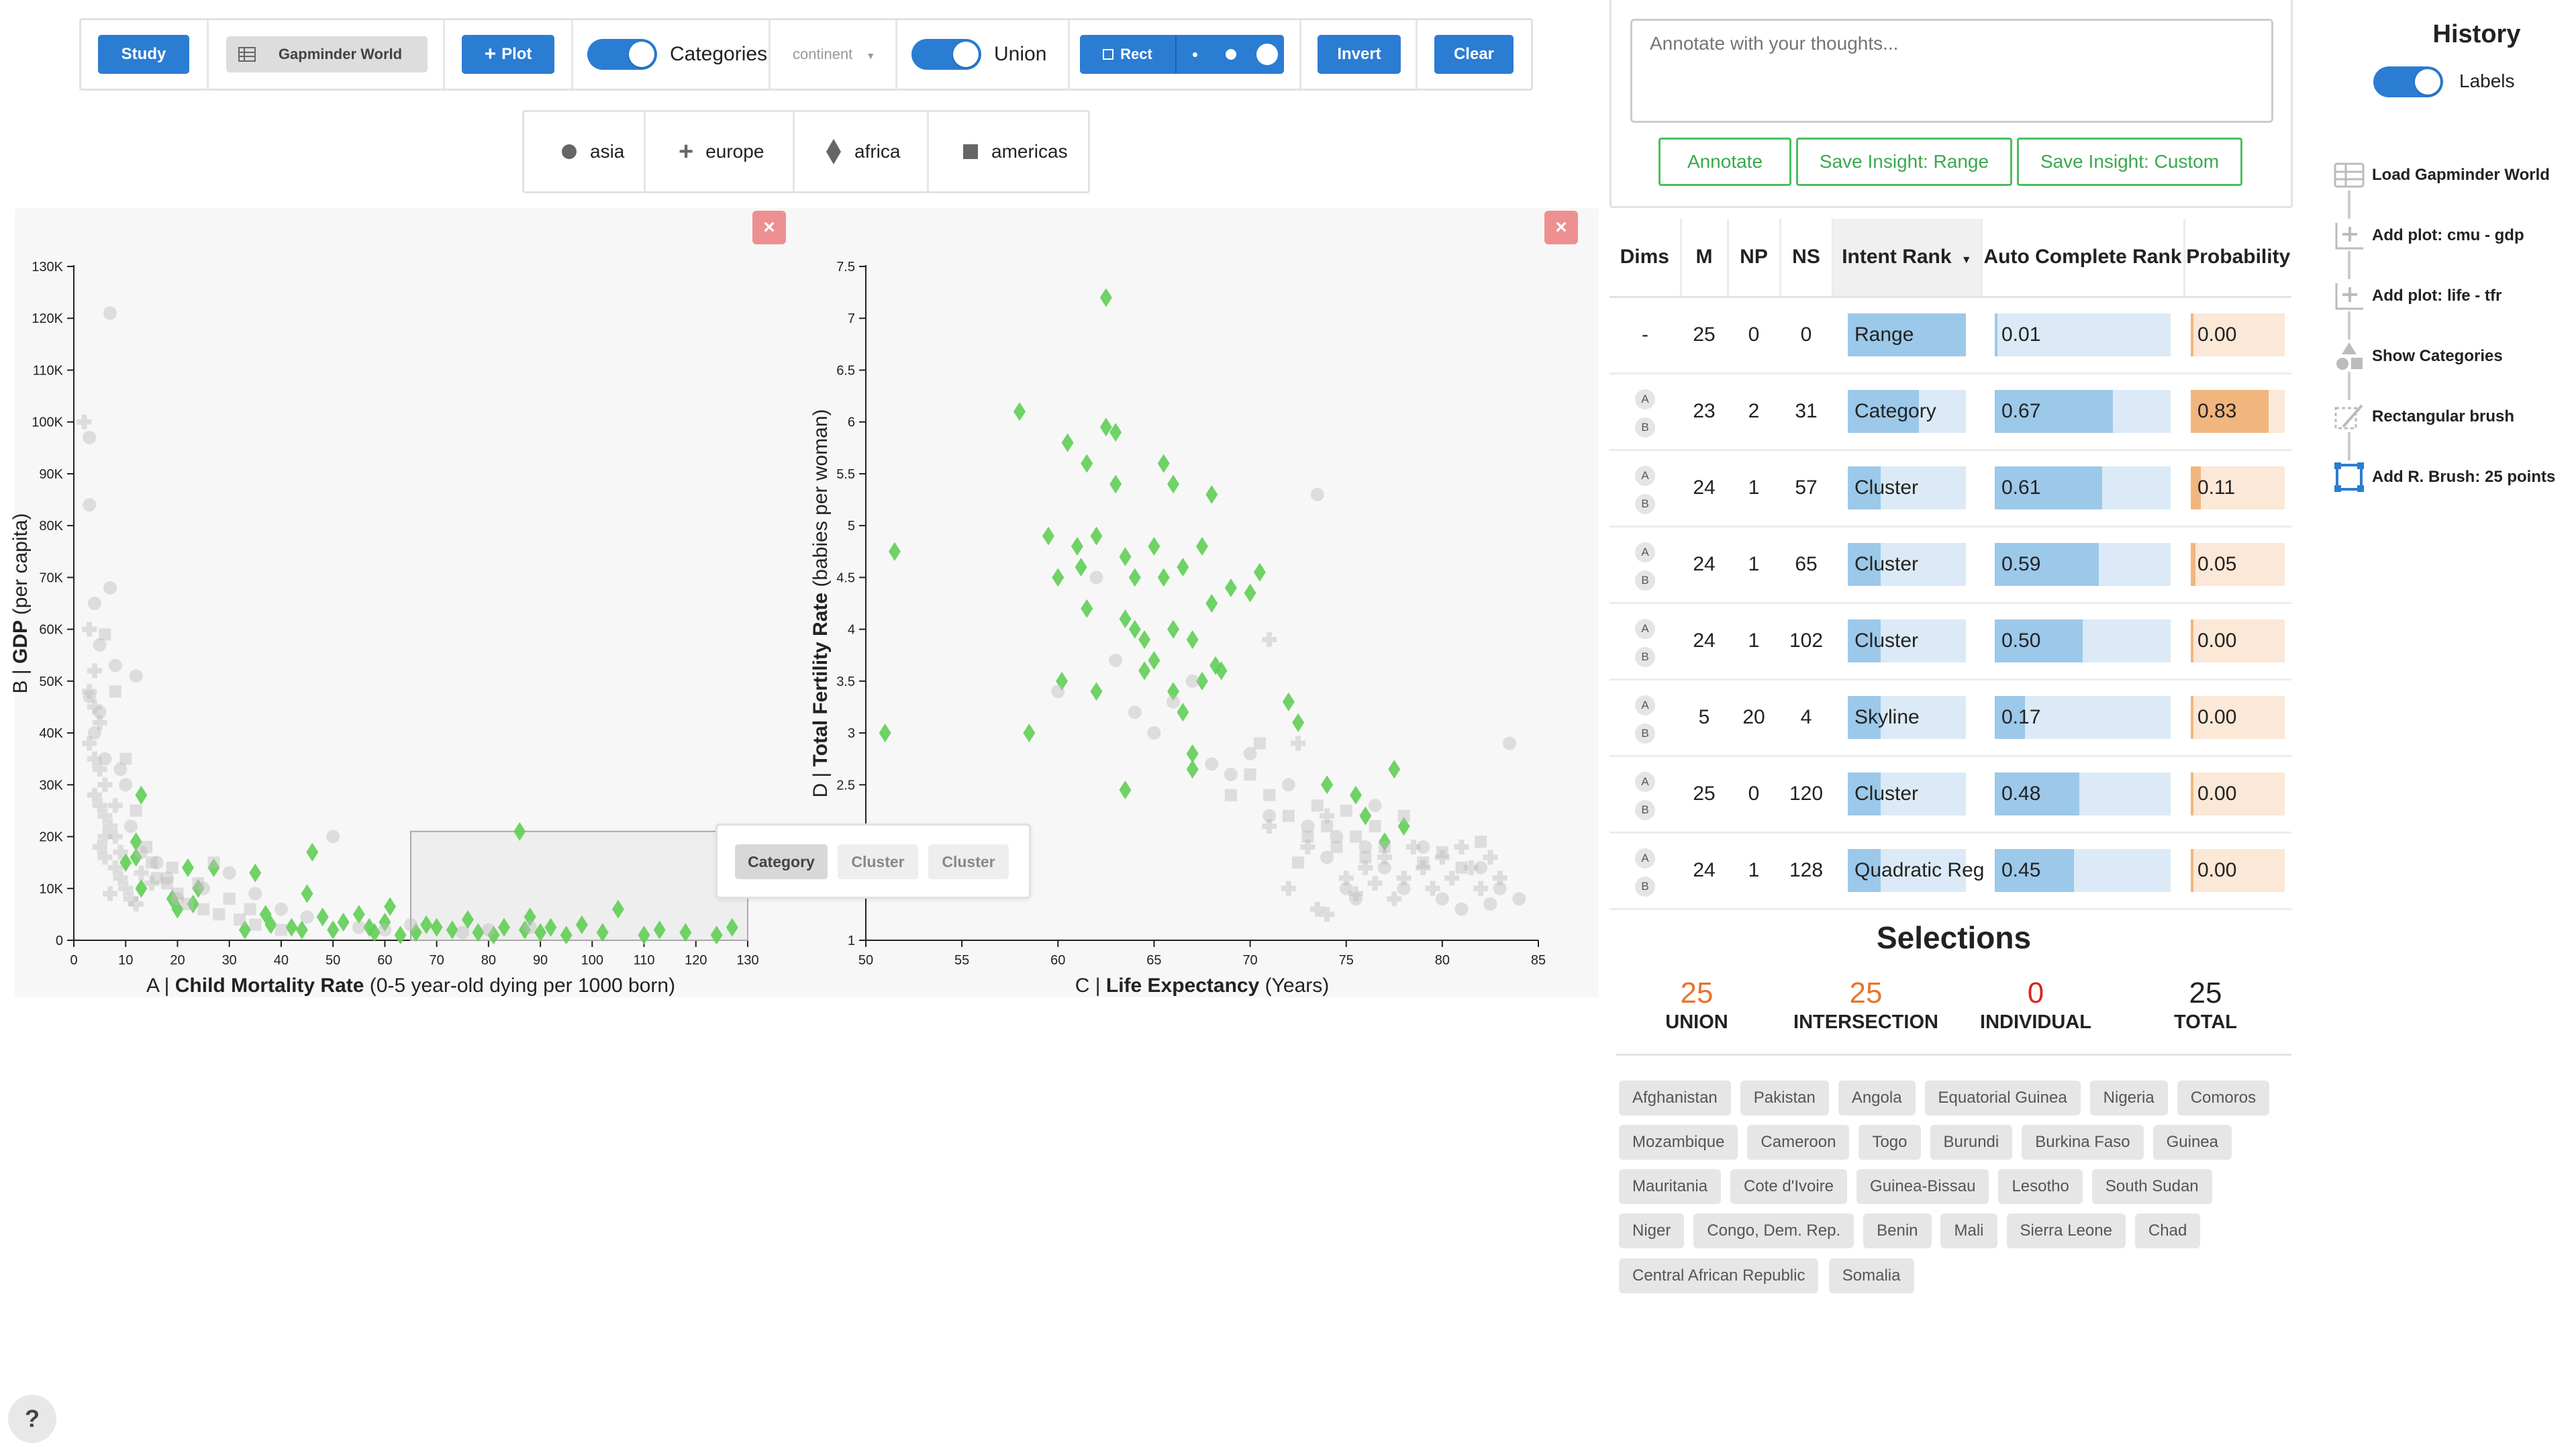 The image size is (2576, 1447). Describe the element at coordinates (1697, 993) in the screenshot. I see `union-count: 25` at that location.